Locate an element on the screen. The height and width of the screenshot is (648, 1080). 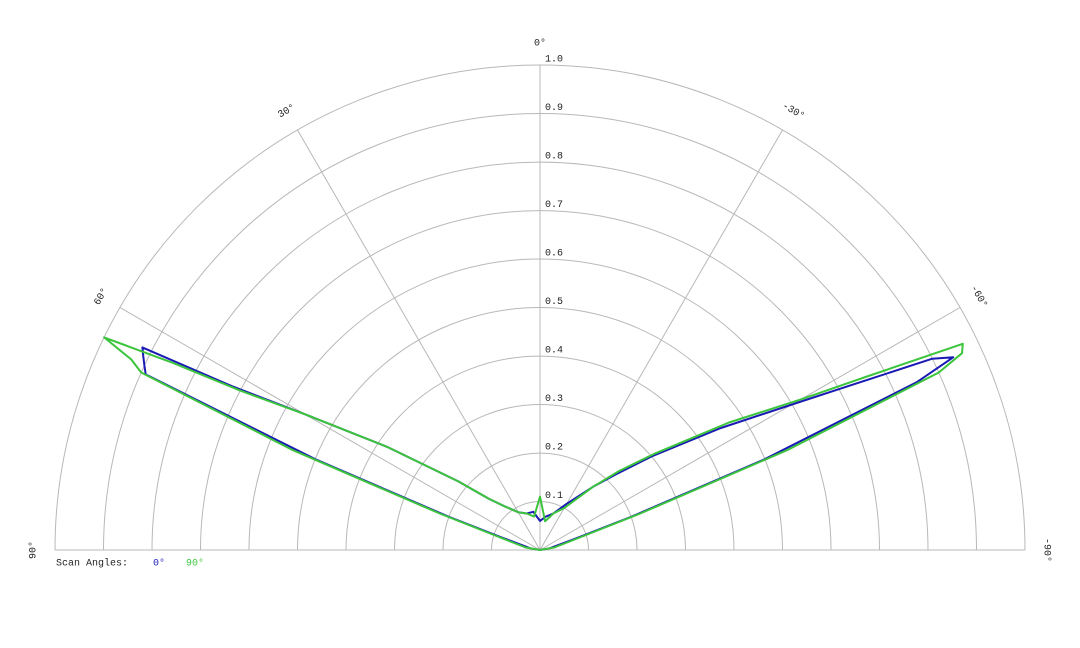
r-tick-label: 1.0 is located at coordinates (554, 60).